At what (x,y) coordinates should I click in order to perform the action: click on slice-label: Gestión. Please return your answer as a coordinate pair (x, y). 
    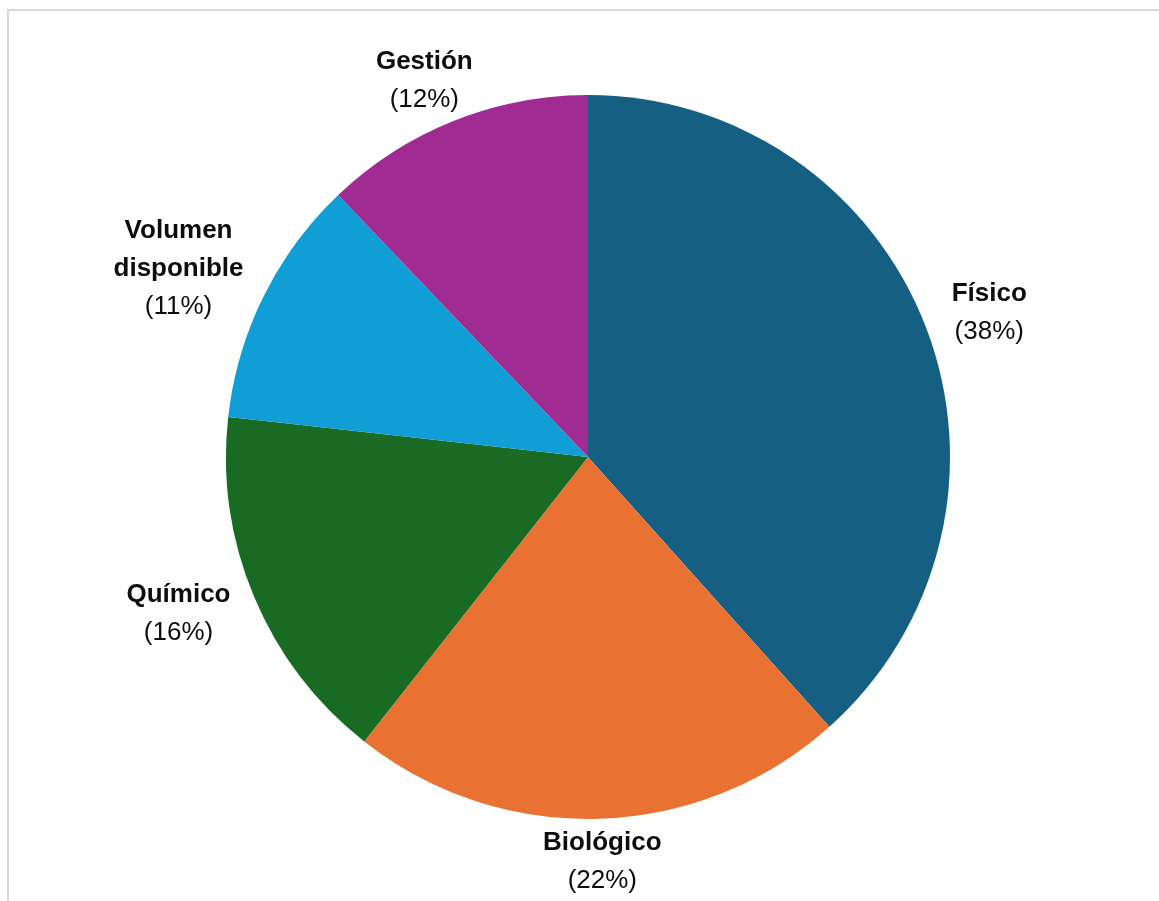
    Looking at the image, I should click on (424, 60).